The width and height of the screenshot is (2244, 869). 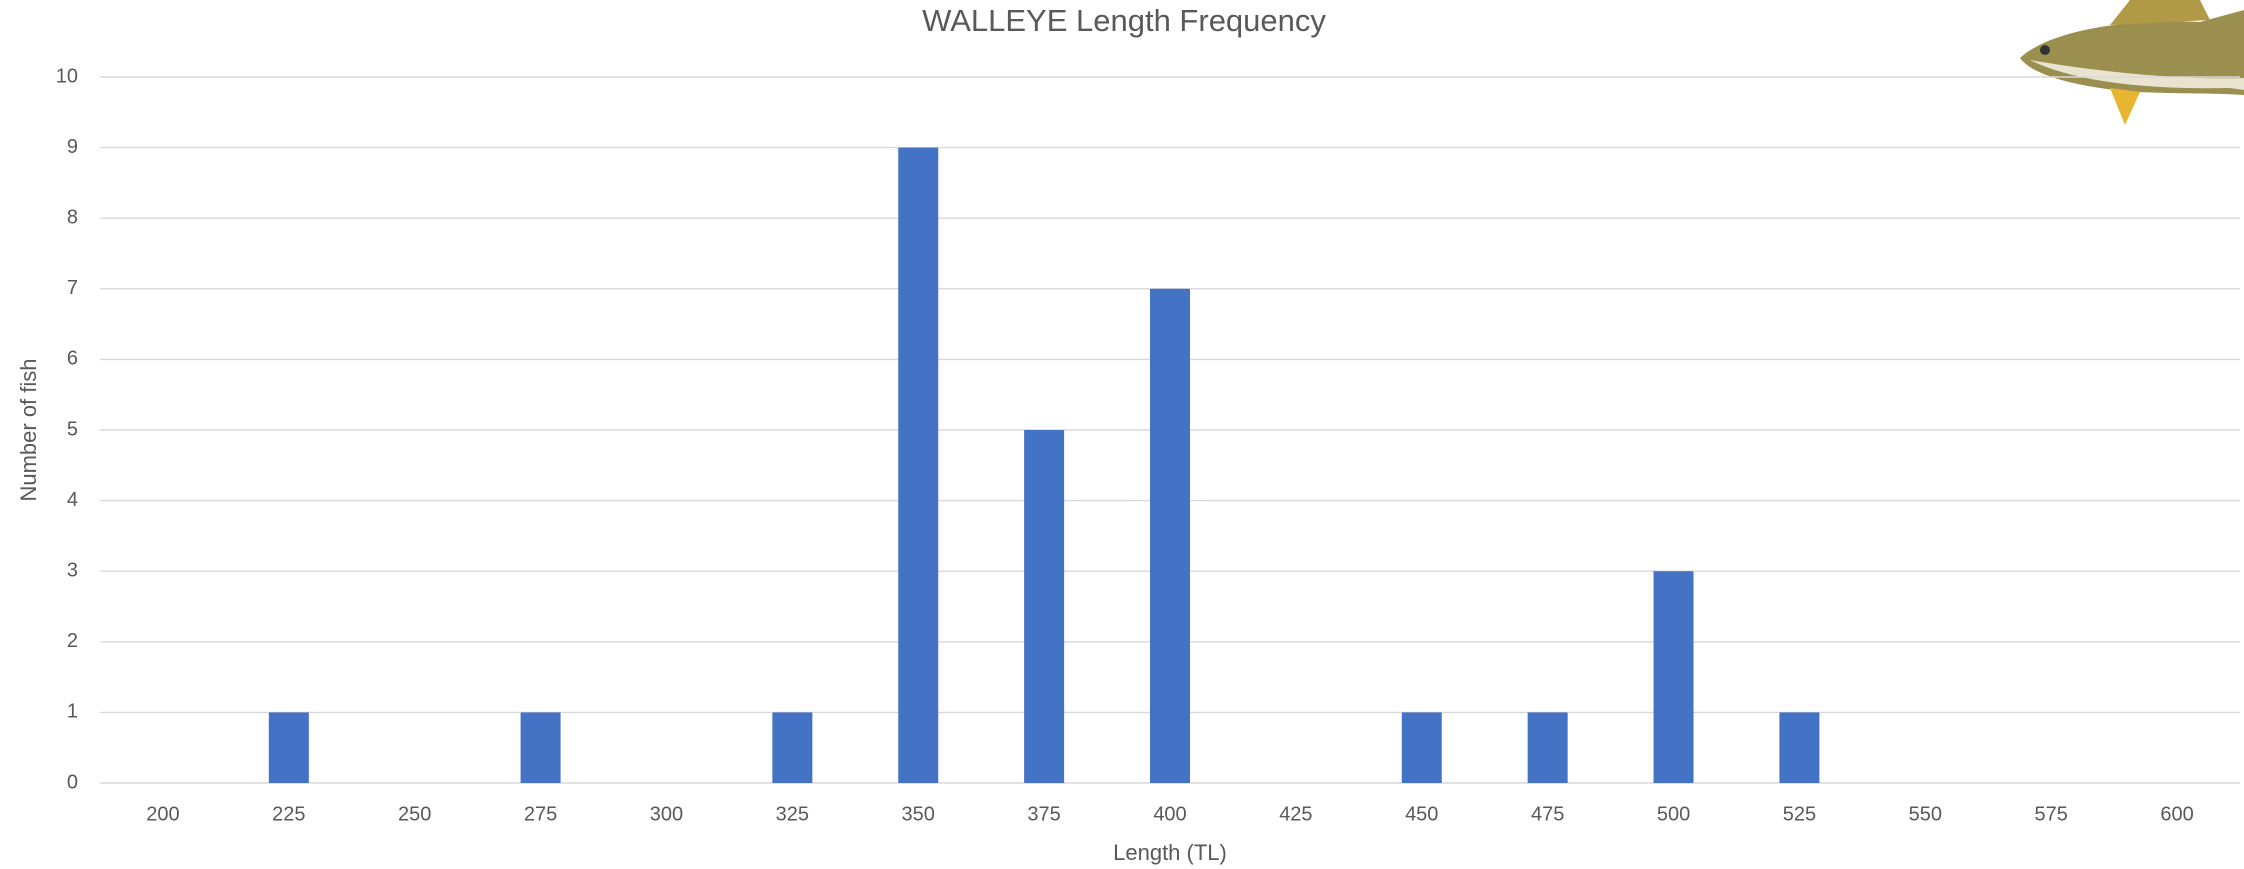 What do you see at coordinates (2176, 814) in the screenshot?
I see `x-tick-label: 600` at bounding box center [2176, 814].